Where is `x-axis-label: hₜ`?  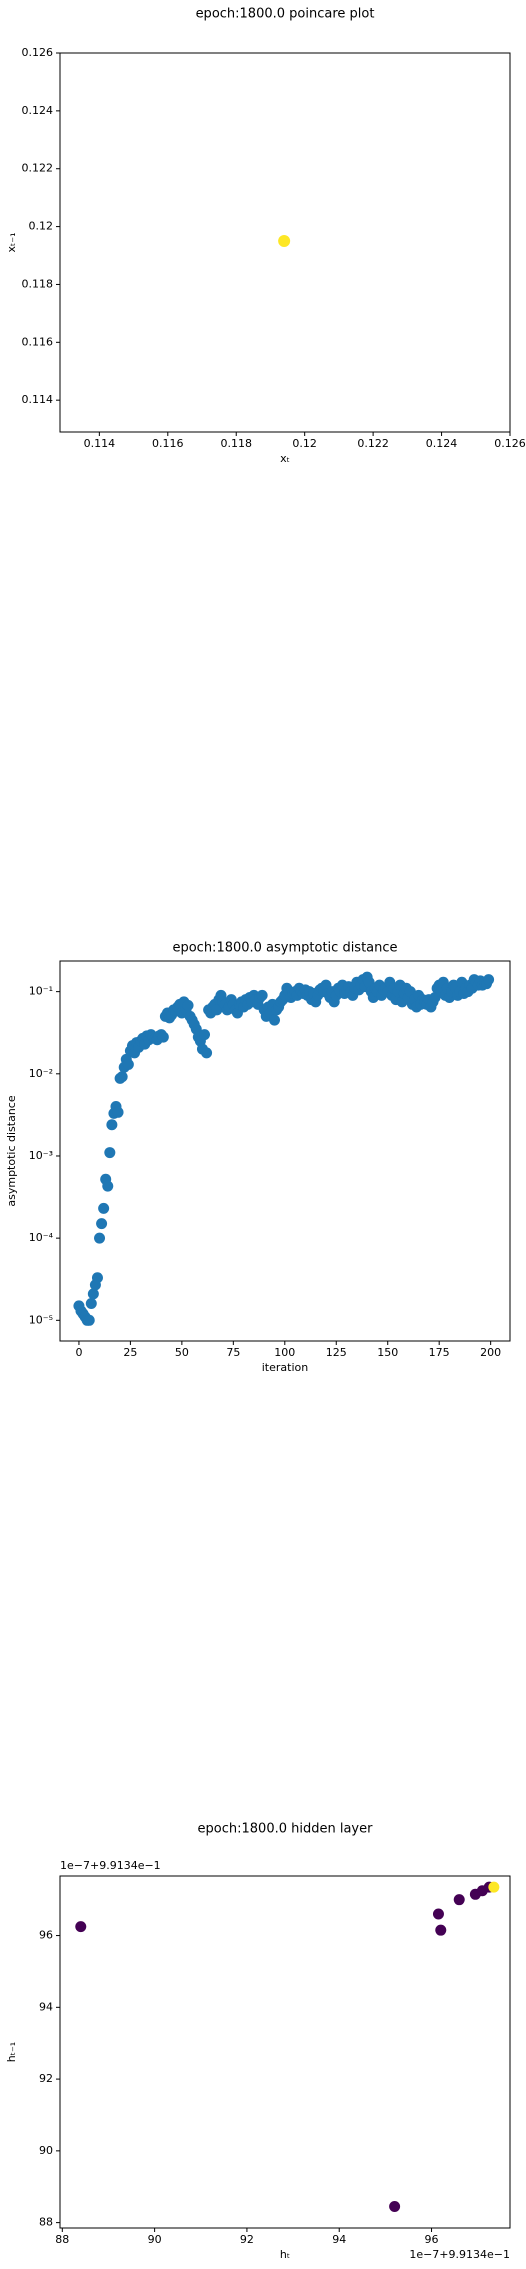
x-axis-label: hₜ is located at coordinates (285, 2254).